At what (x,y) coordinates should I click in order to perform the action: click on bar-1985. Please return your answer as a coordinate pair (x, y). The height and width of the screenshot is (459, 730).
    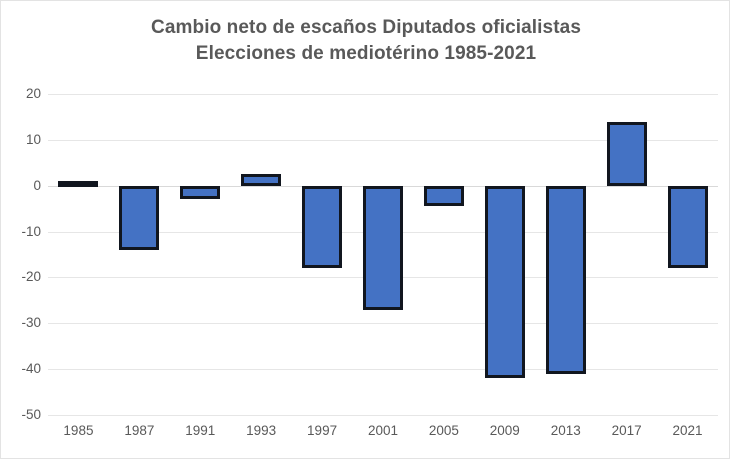
    Looking at the image, I should click on (78, 184).